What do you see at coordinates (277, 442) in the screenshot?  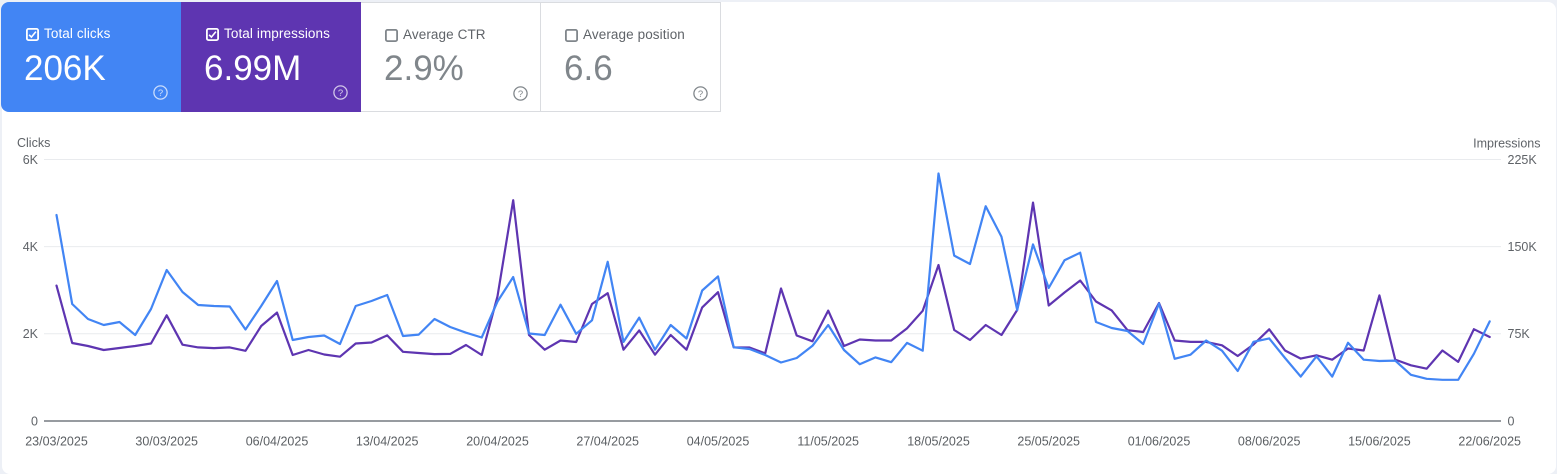 I see `svg-text: 06/04/2025` at bounding box center [277, 442].